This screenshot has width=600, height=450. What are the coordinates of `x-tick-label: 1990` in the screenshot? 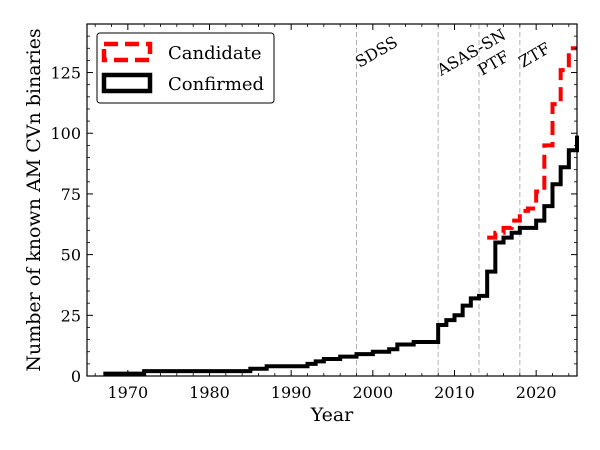 It's located at (291, 392).